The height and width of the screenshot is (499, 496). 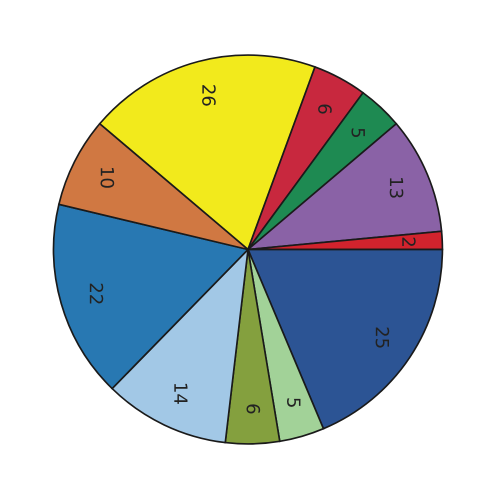 What do you see at coordinates (107, 178) in the screenshot?
I see `data-label: 10` at bounding box center [107, 178].